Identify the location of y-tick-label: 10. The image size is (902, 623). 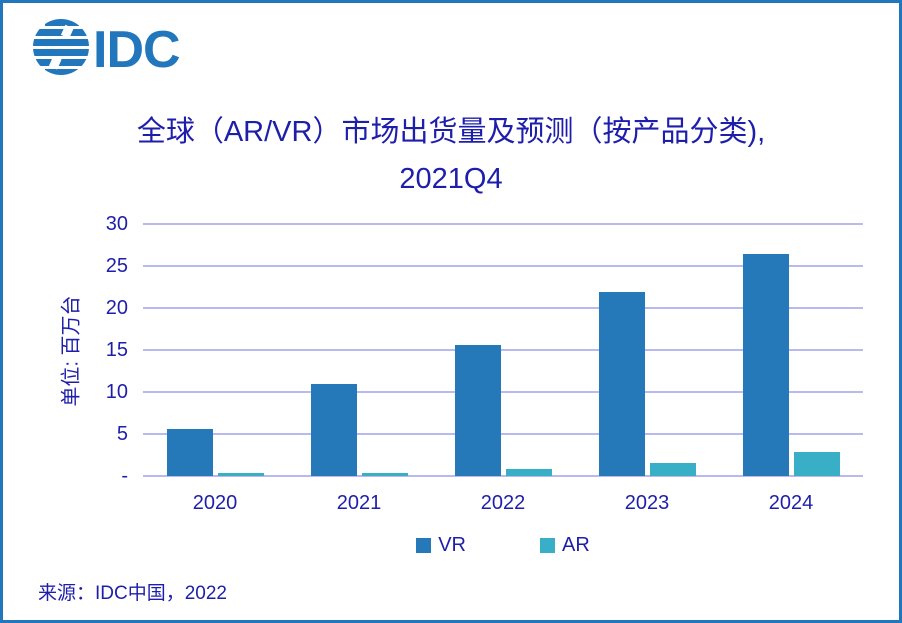
(116, 392).